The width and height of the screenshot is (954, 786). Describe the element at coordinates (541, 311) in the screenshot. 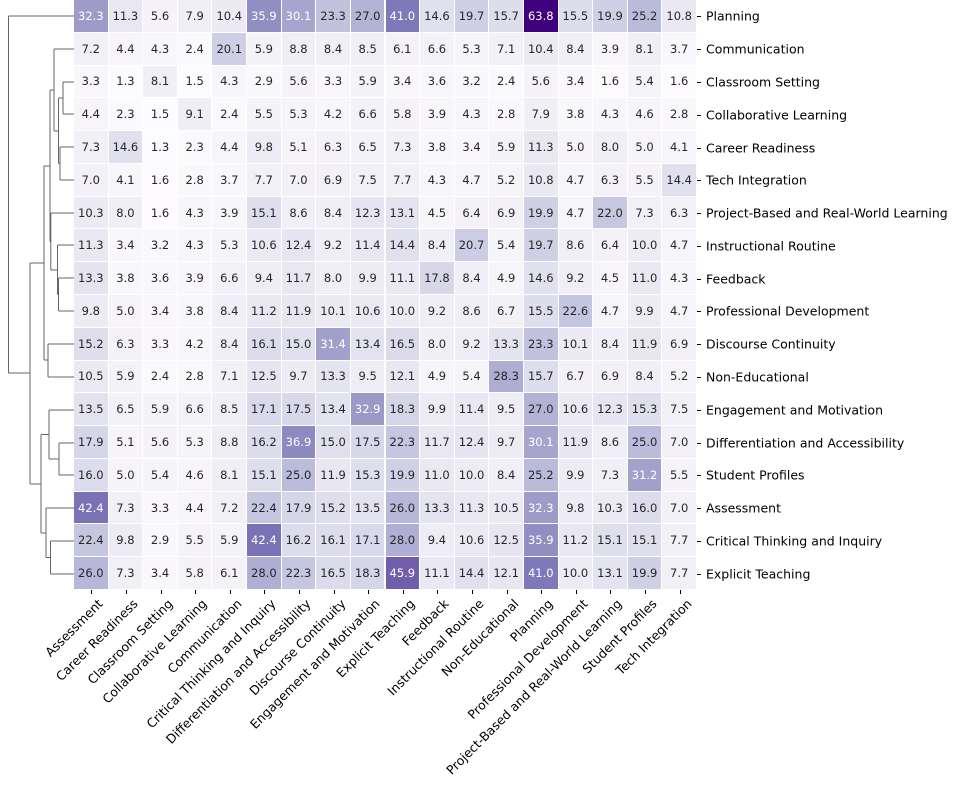

I see `heatmap-cell: 15.5` at that location.